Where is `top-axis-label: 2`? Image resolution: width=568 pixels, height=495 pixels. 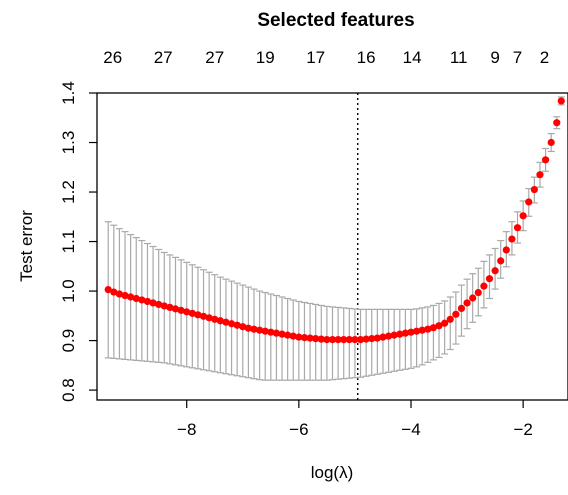
top-axis-label: 2 is located at coordinates (544, 57).